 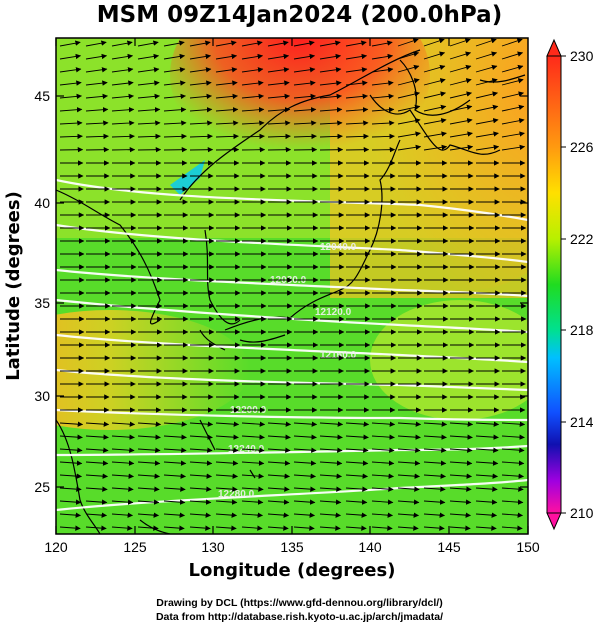 I want to click on x-tick-label: 140, so click(x=370, y=547).